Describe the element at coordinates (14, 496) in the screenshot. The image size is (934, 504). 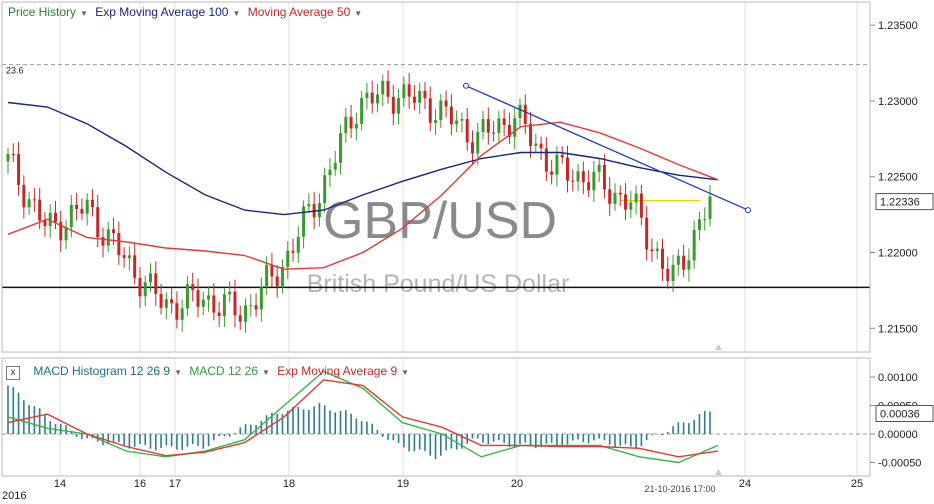
I see `x-axis-year: 2016` at that location.